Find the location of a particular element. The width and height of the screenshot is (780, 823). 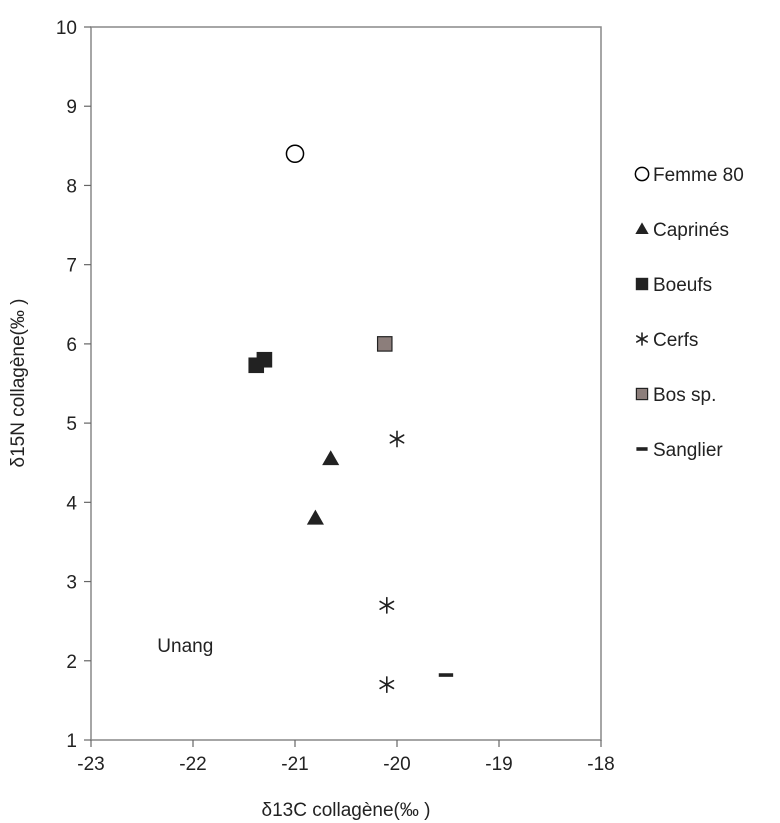

legend-label: Bos sp. is located at coordinates (684, 395).